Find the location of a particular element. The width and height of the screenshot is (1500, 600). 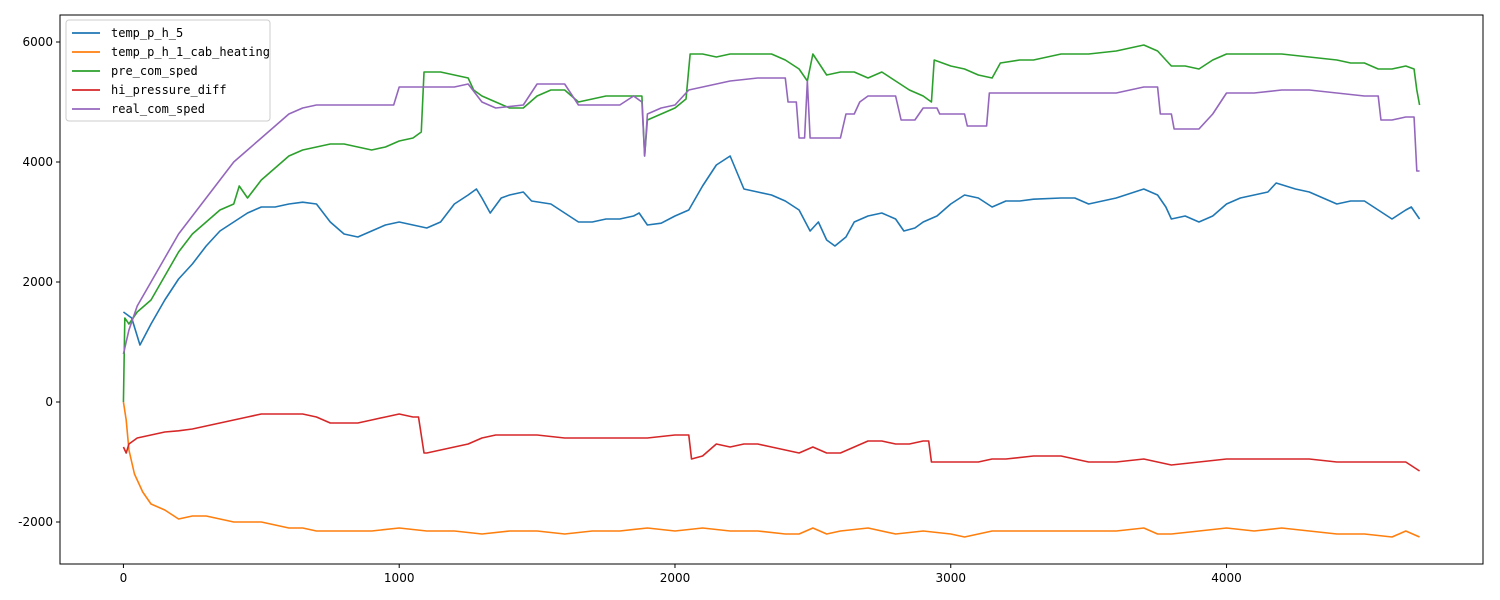

legend-box is located at coordinates (168, 70).